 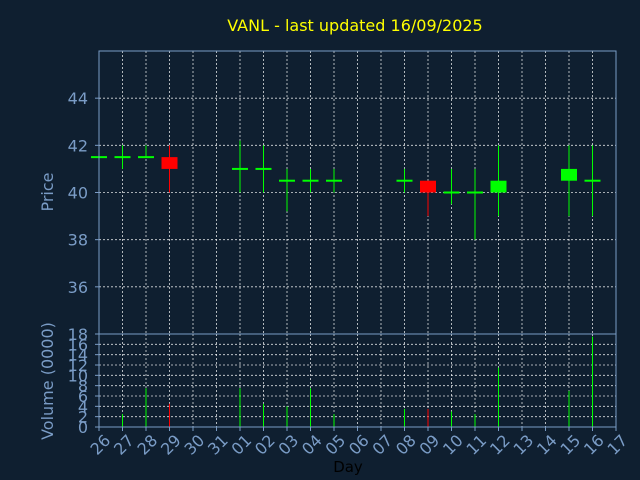 I want to click on volume-tick-label: 10, so click(x=78, y=375).